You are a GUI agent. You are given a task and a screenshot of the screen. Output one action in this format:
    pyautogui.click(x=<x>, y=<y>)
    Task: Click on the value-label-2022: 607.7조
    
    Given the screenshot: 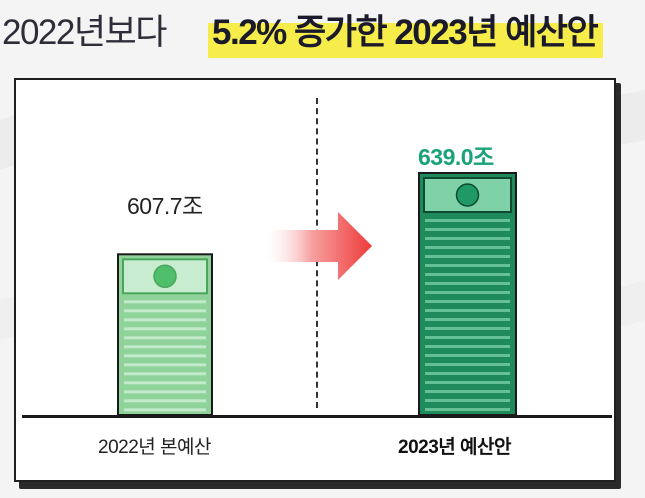 What is the action you would take?
    pyautogui.click(x=165, y=206)
    